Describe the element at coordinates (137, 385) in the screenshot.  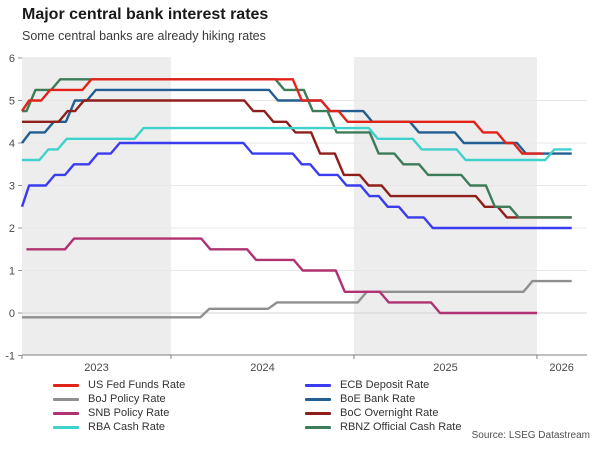
I see `legend-label: US Fed Funds Rate` at that location.